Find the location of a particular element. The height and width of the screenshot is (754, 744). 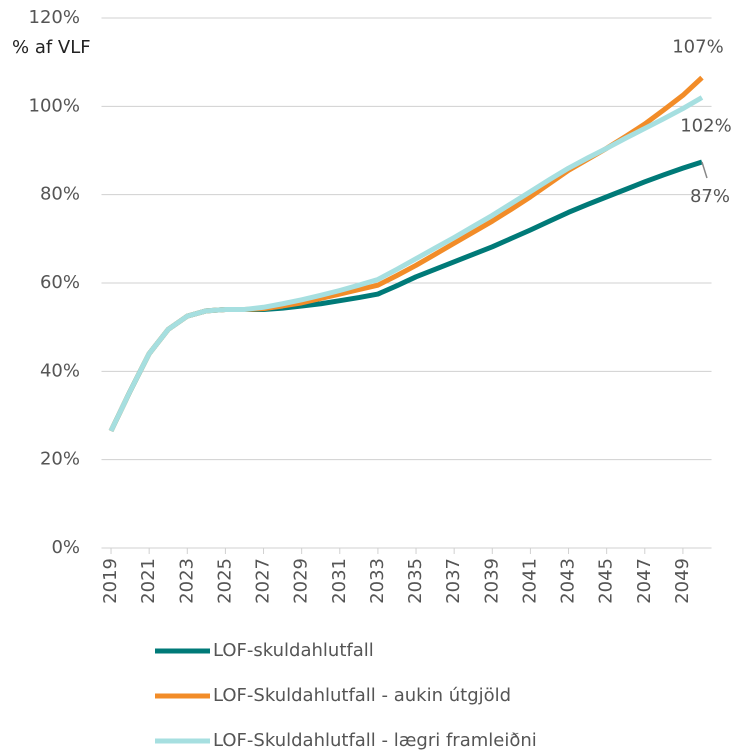

x-tick-label: 2039 is located at coordinates (491, 581).